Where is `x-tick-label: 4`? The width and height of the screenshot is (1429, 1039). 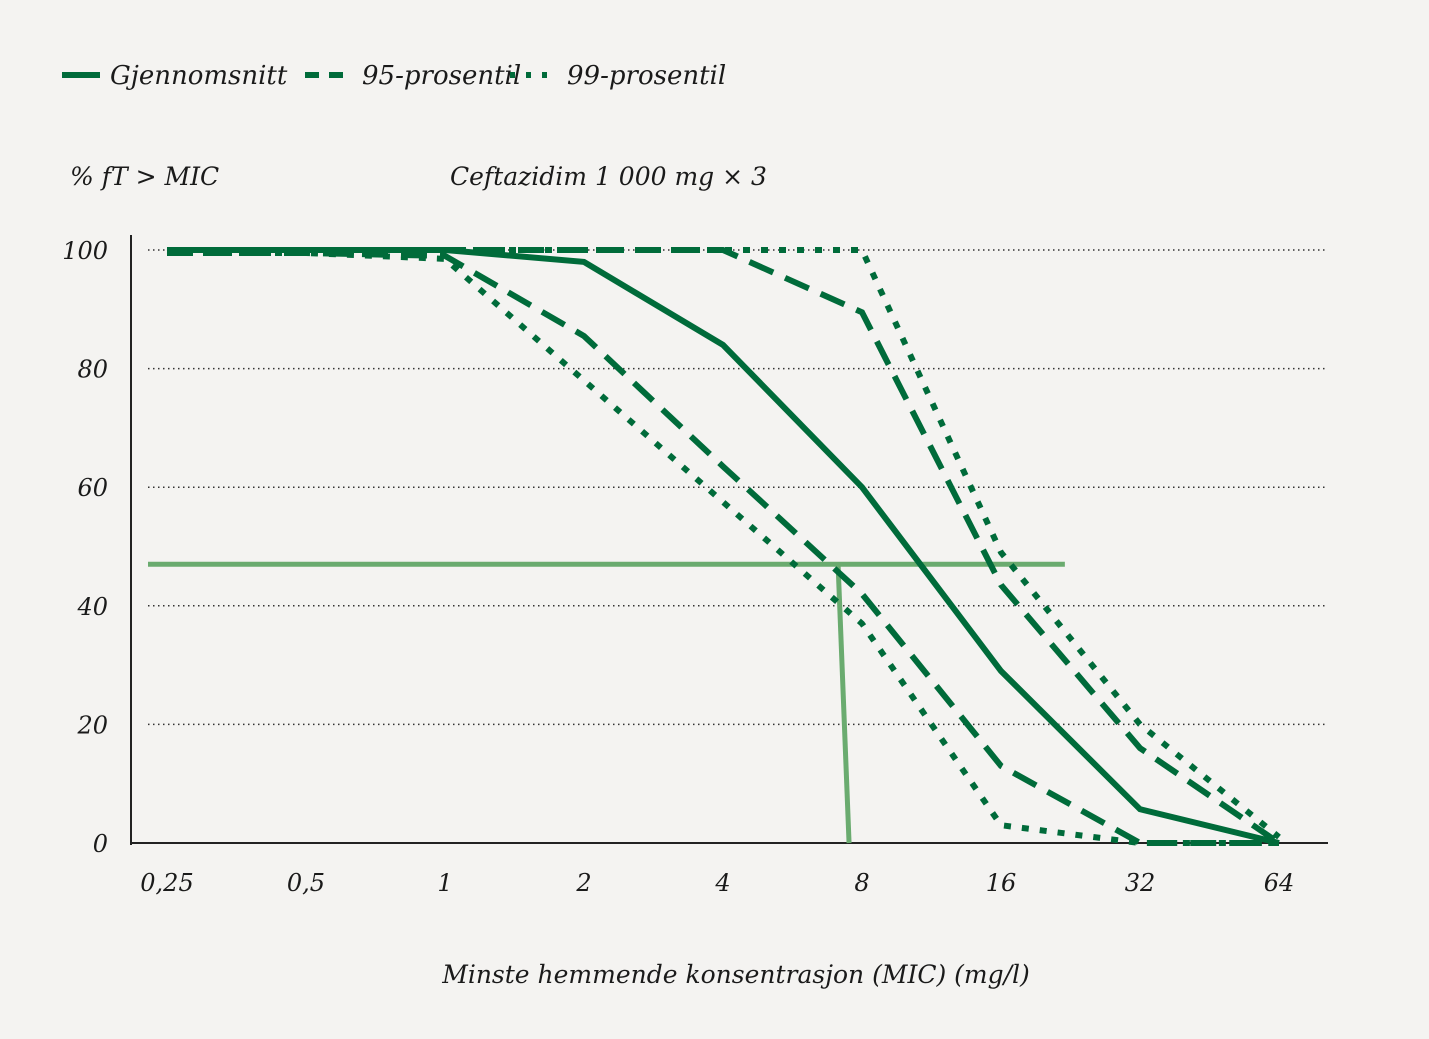
x-tick-label: 4 is located at coordinates (722, 883).